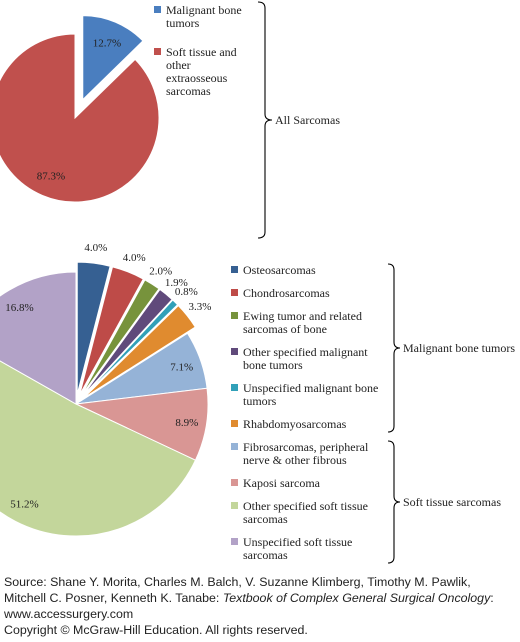  What do you see at coordinates (234, 482) in the screenshot?
I see `legend-swatch-kaposi-sarcoma` at bounding box center [234, 482].